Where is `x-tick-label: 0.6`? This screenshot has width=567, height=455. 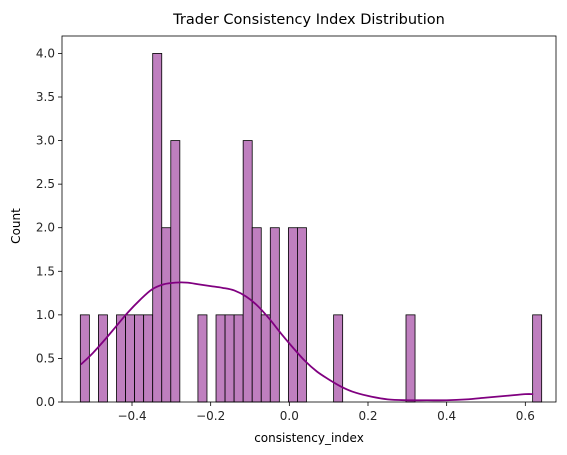 x-tick-label: 0.6 is located at coordinates (525, 416).